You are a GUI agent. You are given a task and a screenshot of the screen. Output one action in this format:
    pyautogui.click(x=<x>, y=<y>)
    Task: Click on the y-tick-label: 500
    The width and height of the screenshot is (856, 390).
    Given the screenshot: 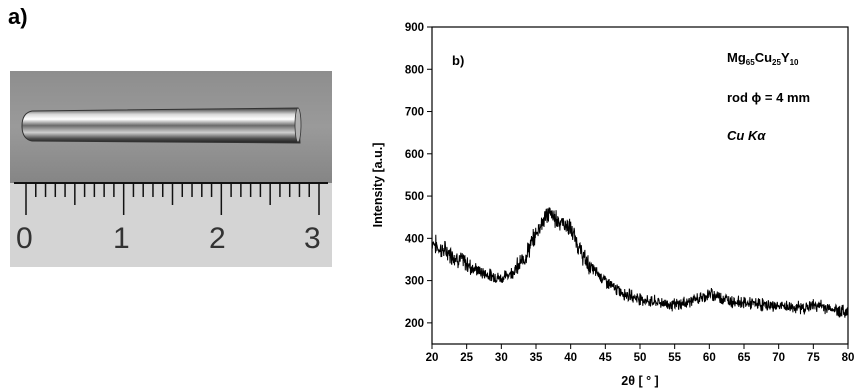 What is the action you would take?
    pyautogui.click(x=414, y=197)
    